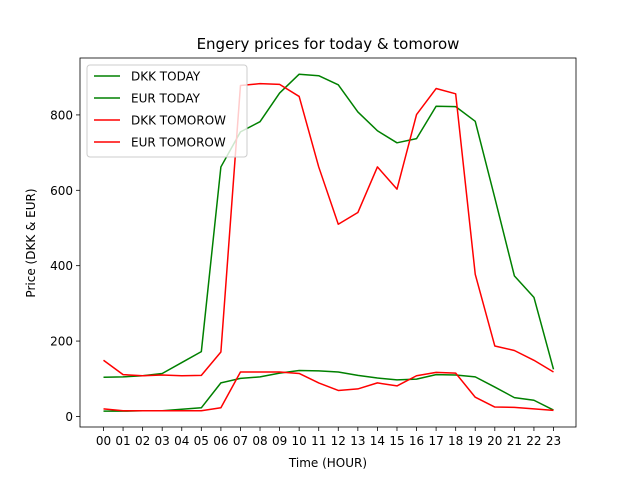  Describe the element at coordinates (61, 191) in the screenshot. I see `y-tick-label: 600` at that location.